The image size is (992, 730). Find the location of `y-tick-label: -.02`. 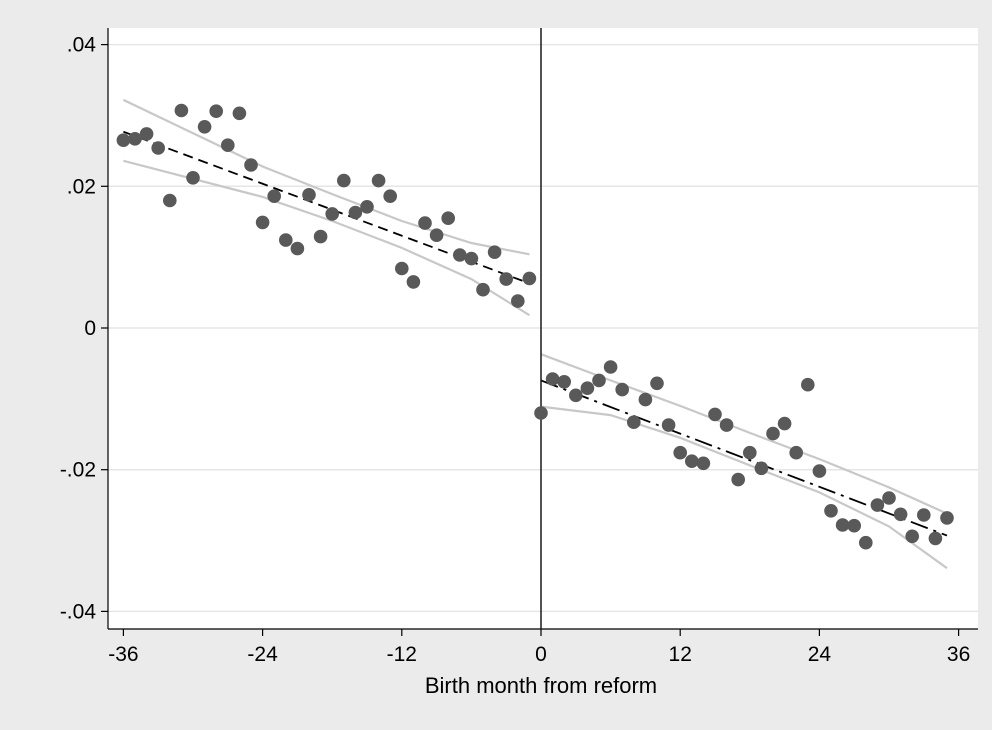

y-tick-label: -.02 is located at coordinates (78, 470).